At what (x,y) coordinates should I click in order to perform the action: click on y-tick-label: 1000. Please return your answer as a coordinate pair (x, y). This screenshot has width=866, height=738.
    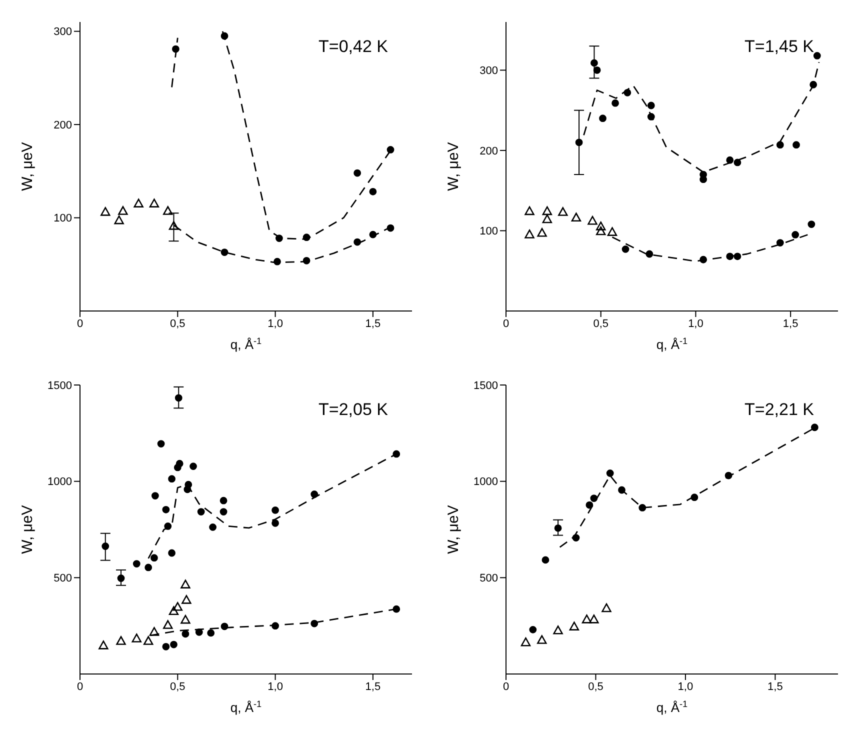
    Looking at the image, I should click on (486, 482).